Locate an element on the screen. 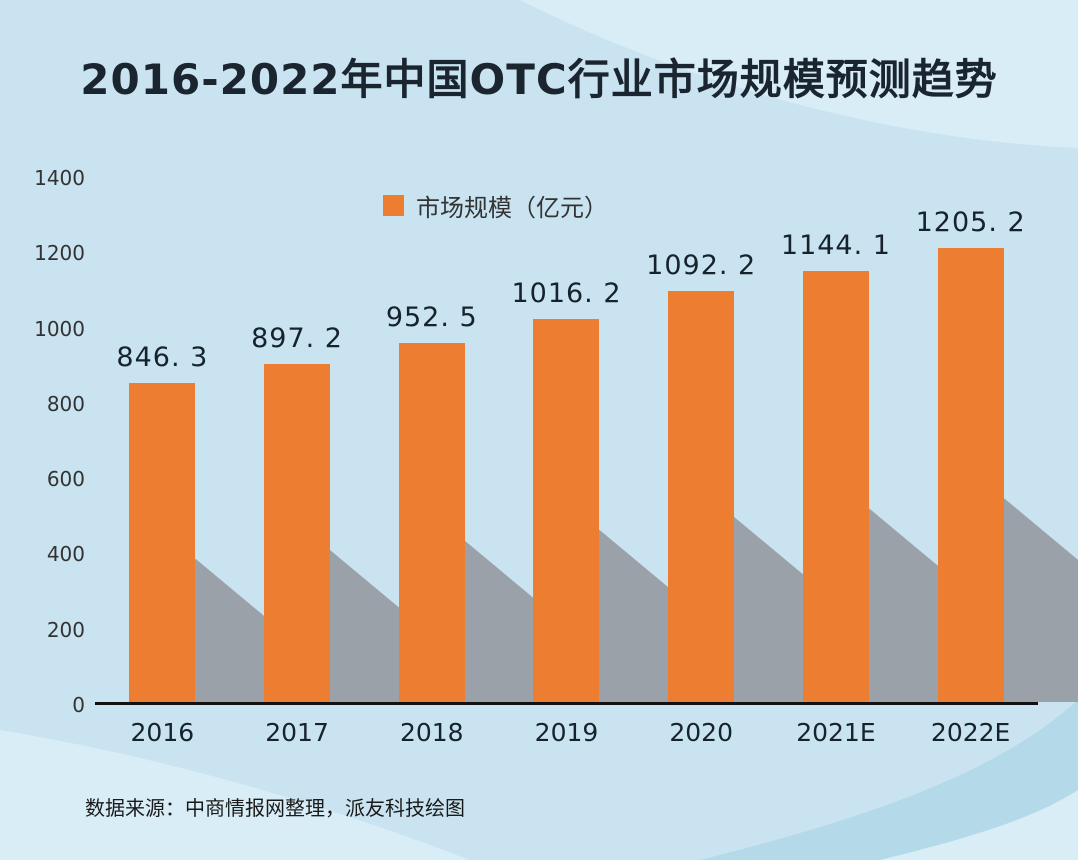 The image size is (1078, 860). x-axis-label: 2020 is located at coordinates (701, 732).